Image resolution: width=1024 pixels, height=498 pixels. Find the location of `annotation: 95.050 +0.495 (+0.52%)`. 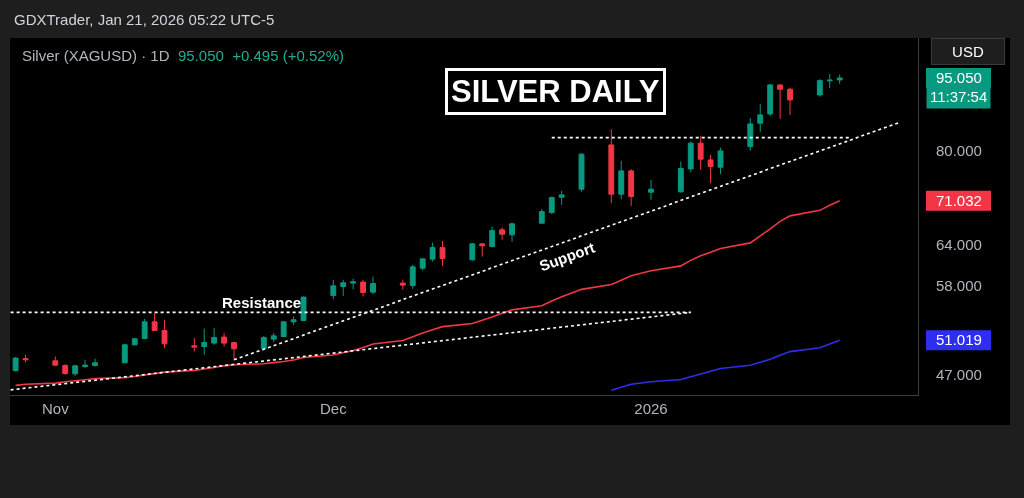

annotation: 95.050 +0.495 (+0.52%) is located at coordinates (261, 55).